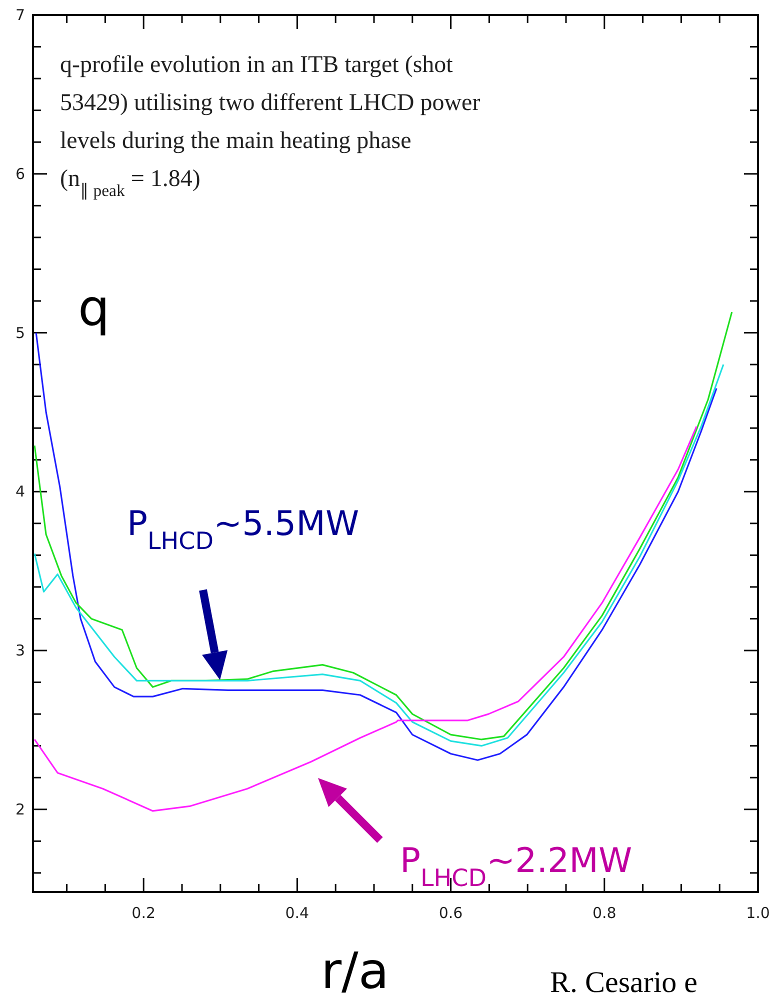 The width and height of the screenshot is (778, 1000). I want to click on y-tick-label: 7, so click(20, 15).